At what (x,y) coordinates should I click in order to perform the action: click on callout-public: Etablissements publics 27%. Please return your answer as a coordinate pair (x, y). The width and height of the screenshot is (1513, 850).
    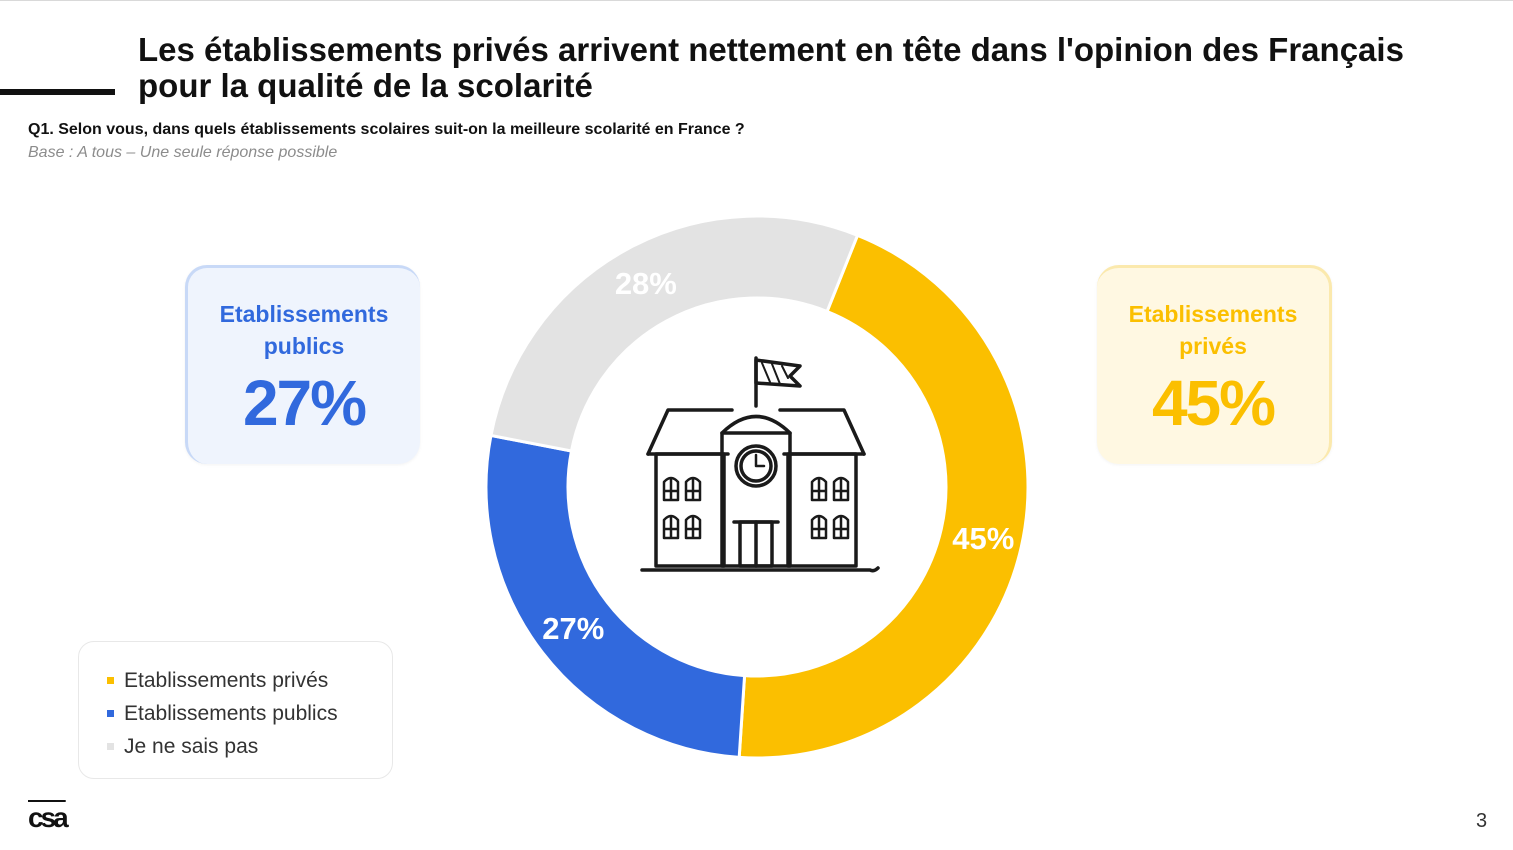
    Looking at the image, I should click on (302, 364).